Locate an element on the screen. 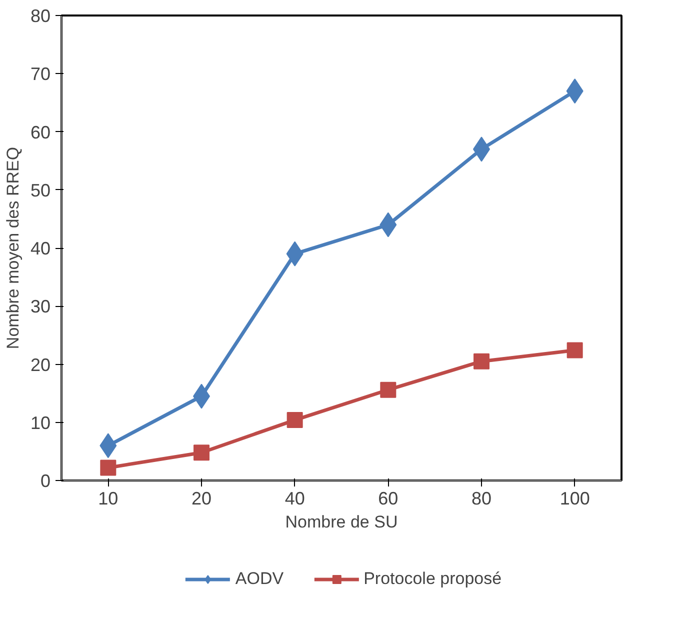  legend-label: Protocole proposé is located at coordinates (433, 578).